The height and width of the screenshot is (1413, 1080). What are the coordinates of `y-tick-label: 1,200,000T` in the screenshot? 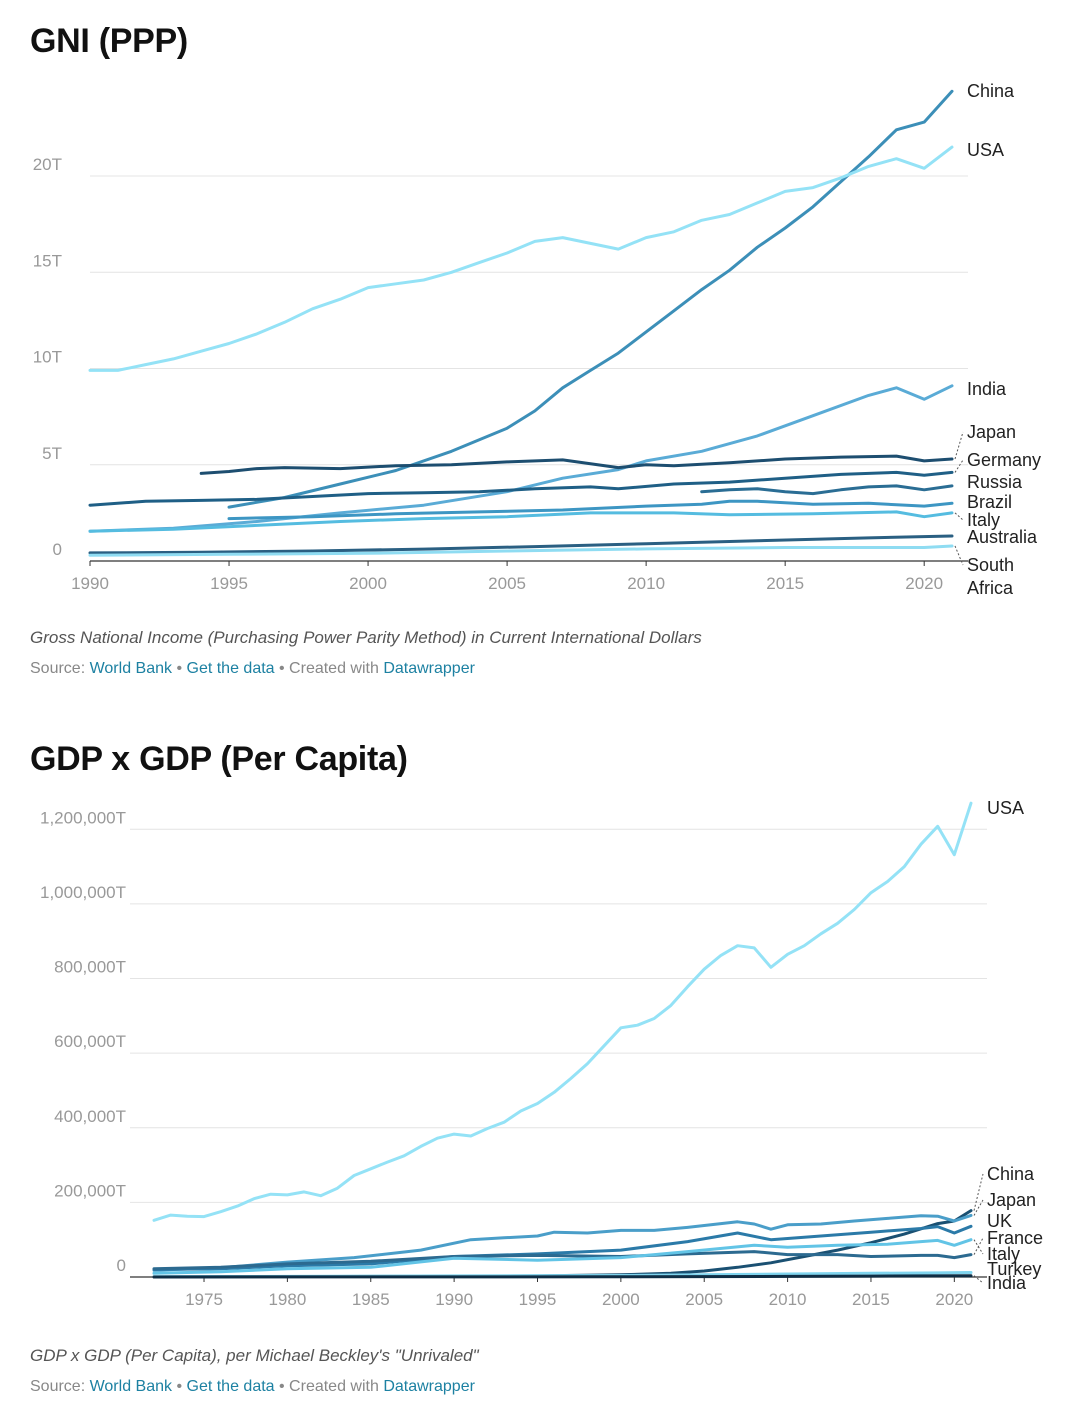 It's located at (83, 817).